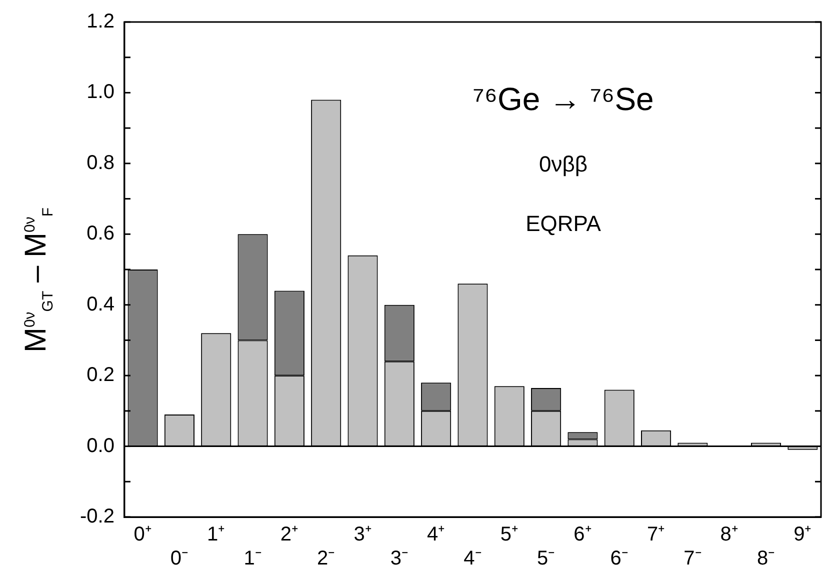 The height and width of the screenshot is (581, 825). Describe the element at coordinates (564, 223) in the screenshot. I see `annotation: EQRPA` at that location.